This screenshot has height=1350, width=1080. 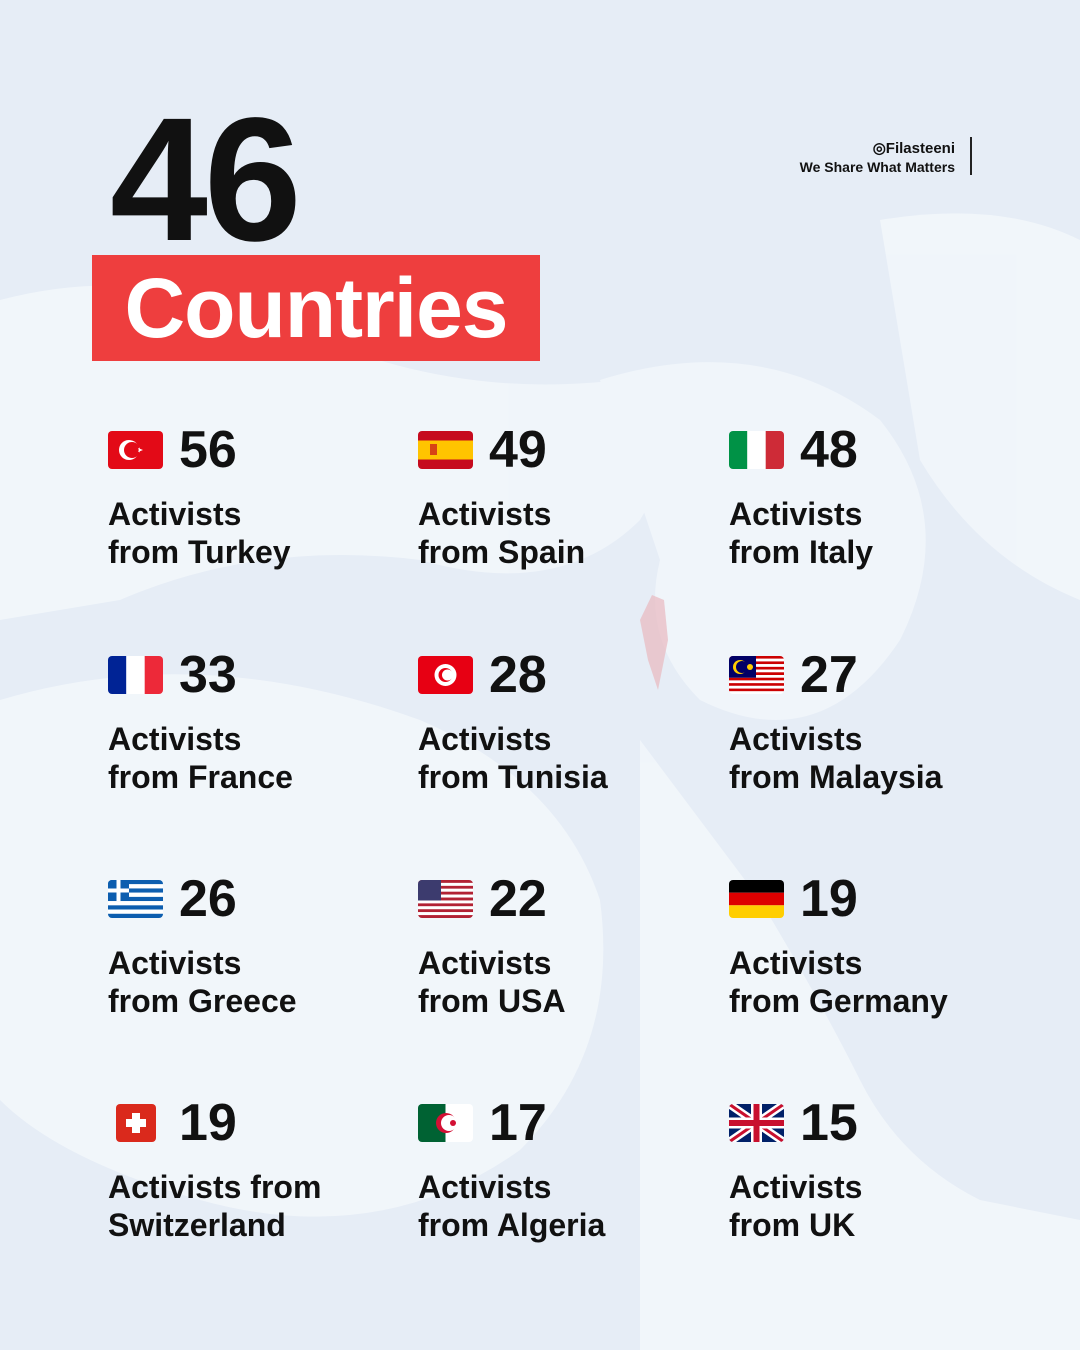 I want to click on country-label: Activists from France, so click(x=258, y=758).